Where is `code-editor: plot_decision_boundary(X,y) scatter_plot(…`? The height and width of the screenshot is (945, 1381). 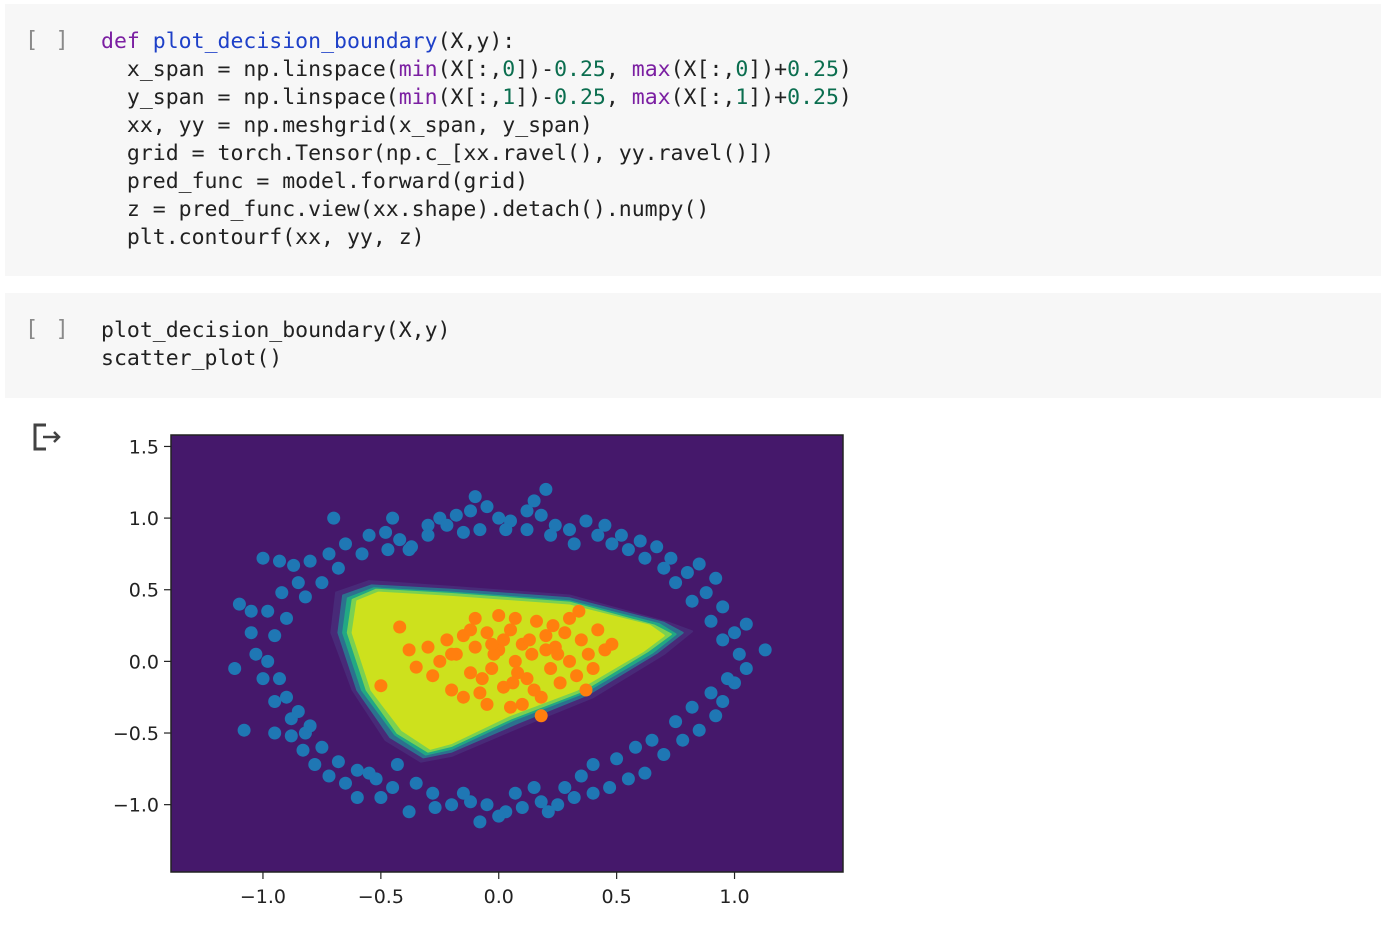
code-editor: plot_decision_boundary(X,y) scatter_plot(… is located at coordinates (276, 345).